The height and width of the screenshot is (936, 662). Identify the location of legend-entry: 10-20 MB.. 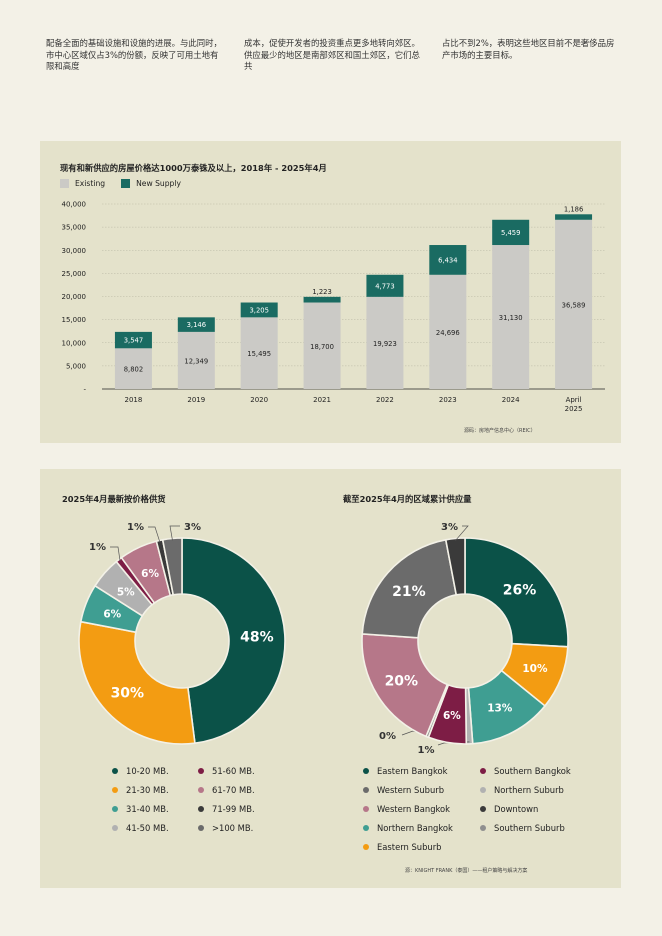
(140, 771).